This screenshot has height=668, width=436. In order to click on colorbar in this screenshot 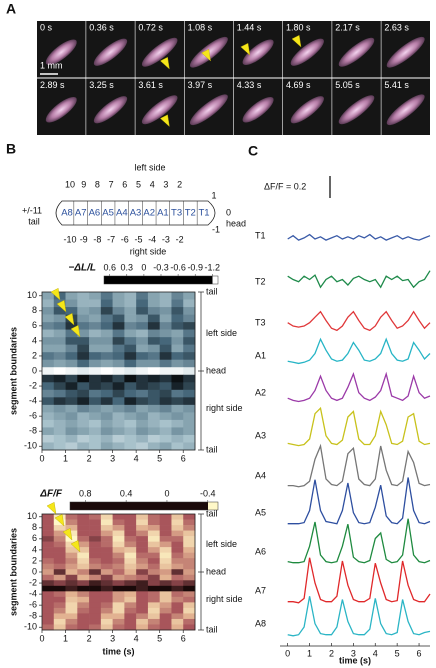, I will do `click(161, 280)`.